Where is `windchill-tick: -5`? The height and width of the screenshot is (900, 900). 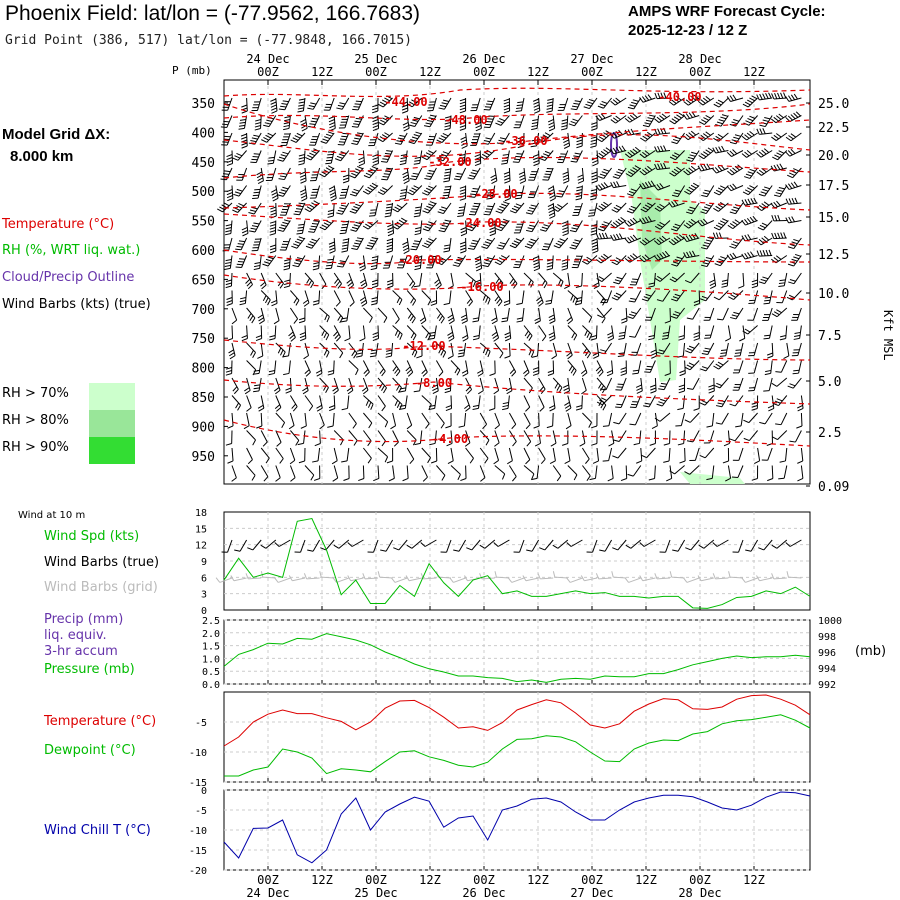
windchill-tick: -5 is located at coordinates (201, 811).